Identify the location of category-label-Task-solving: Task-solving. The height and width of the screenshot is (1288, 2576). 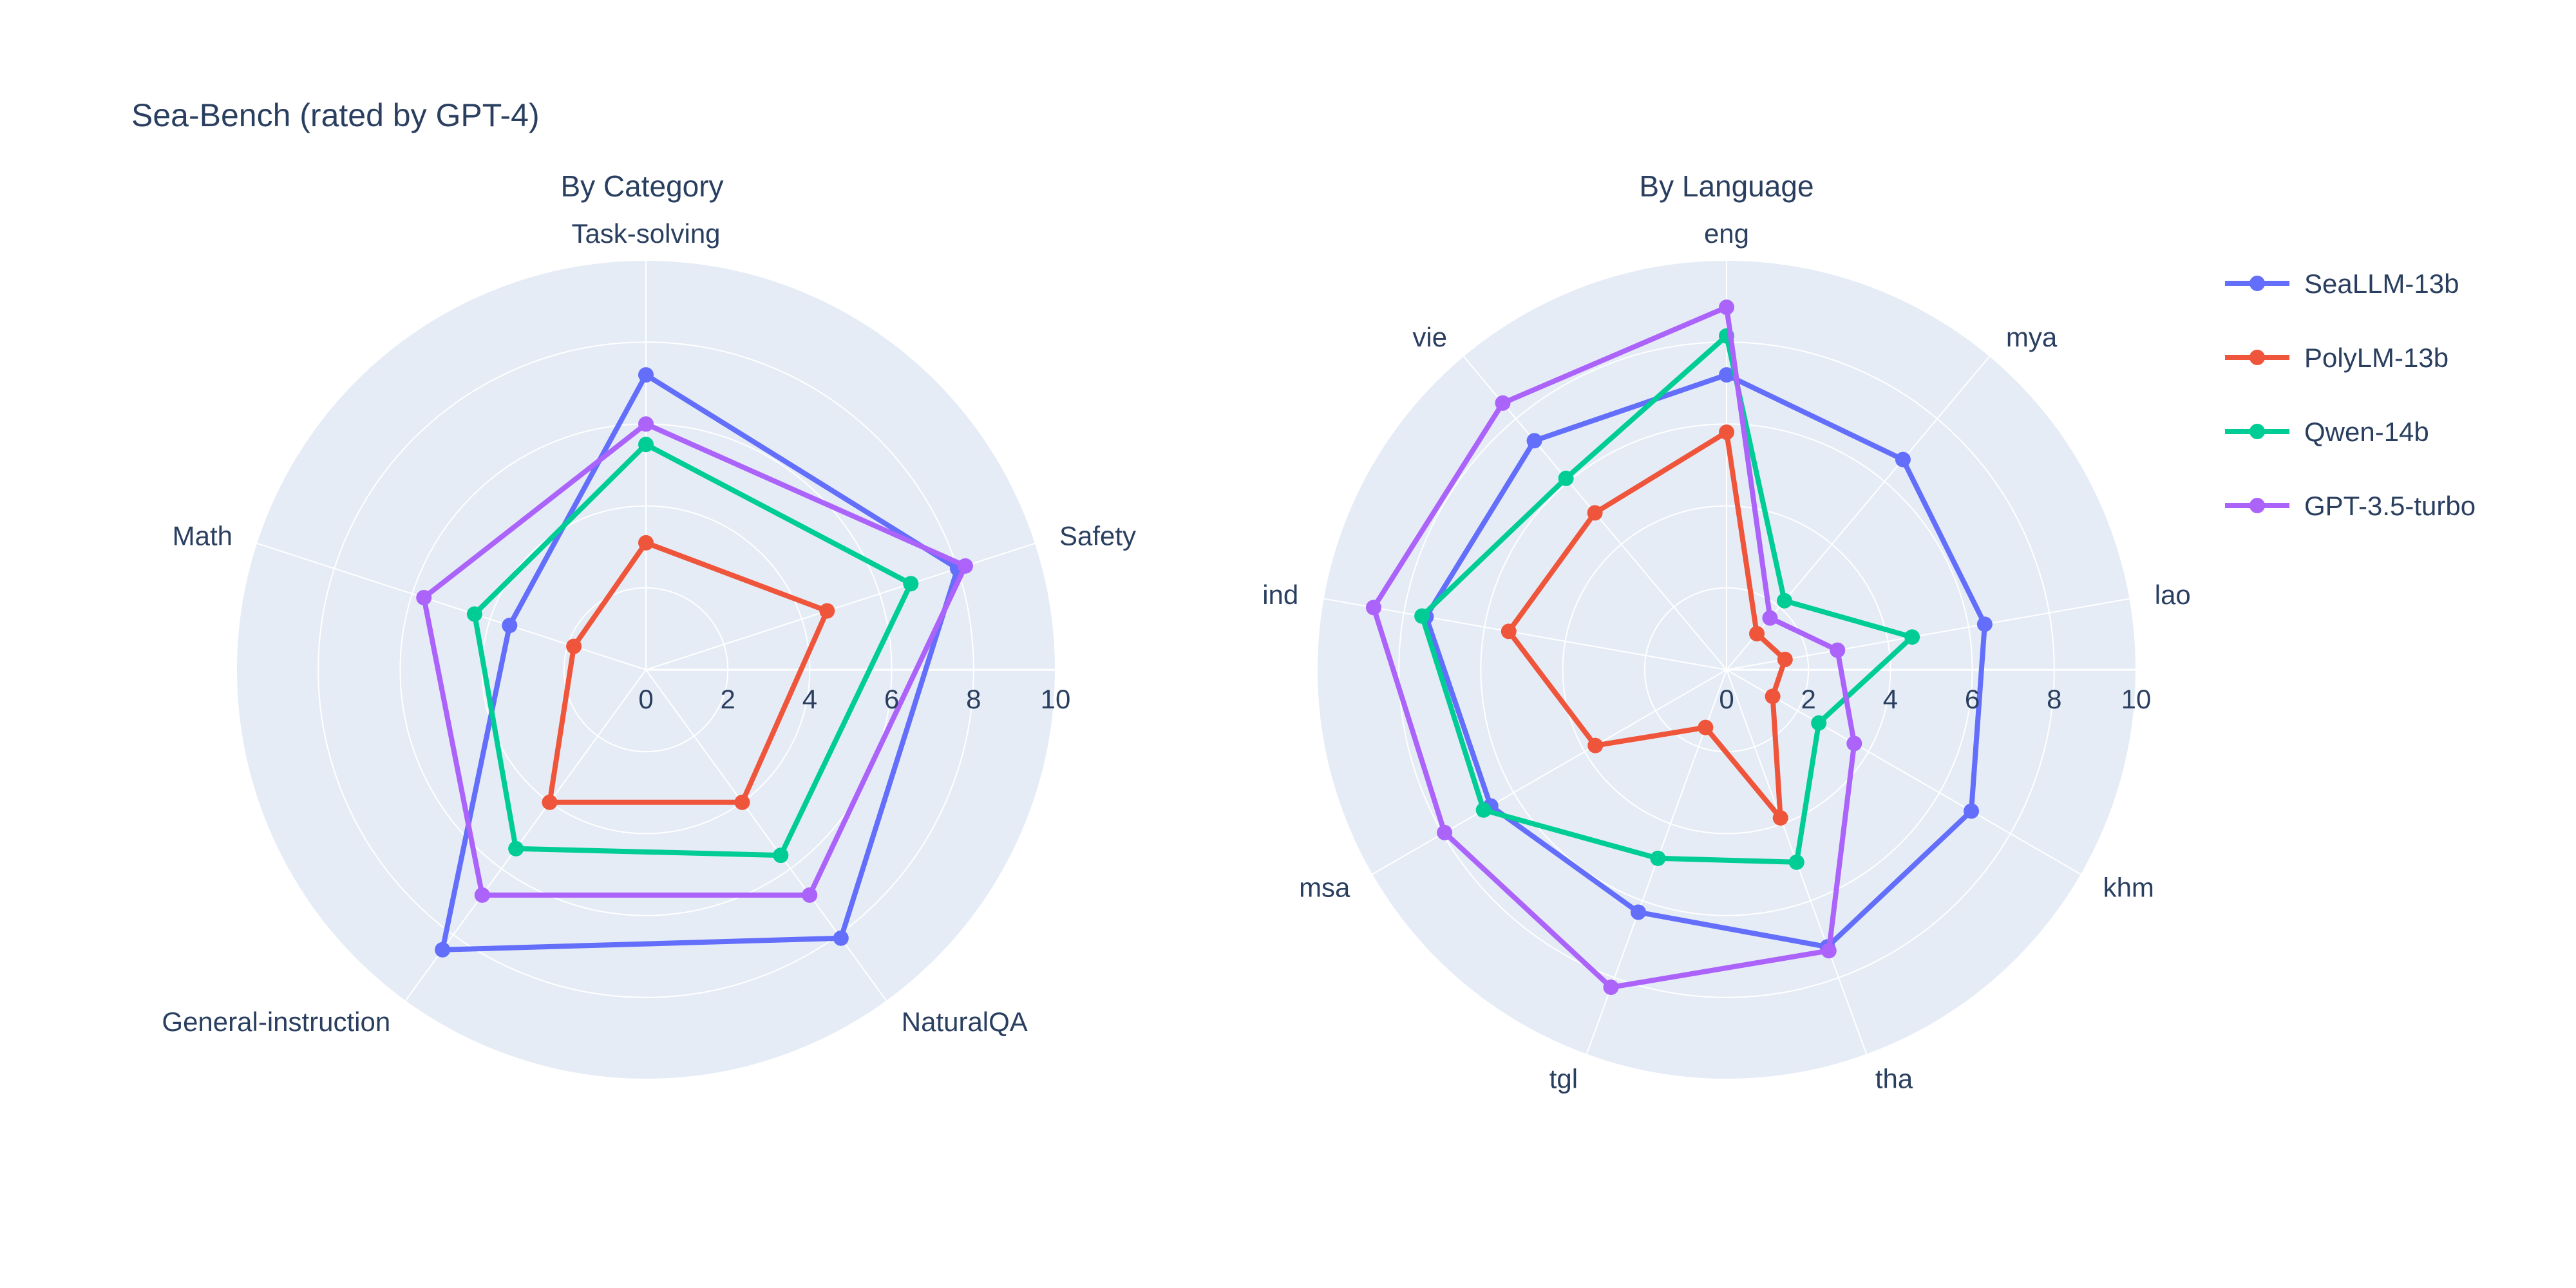
(645, 233).